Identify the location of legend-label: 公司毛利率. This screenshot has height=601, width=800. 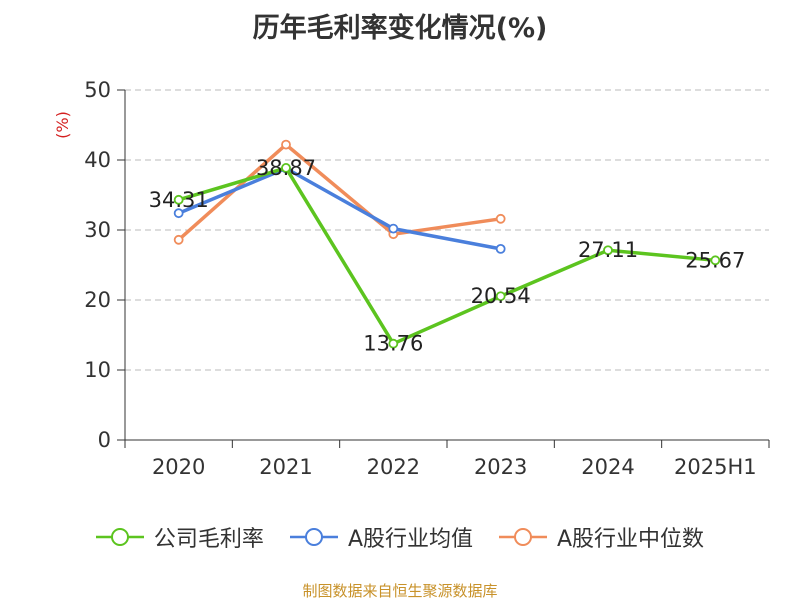
(208, 539).